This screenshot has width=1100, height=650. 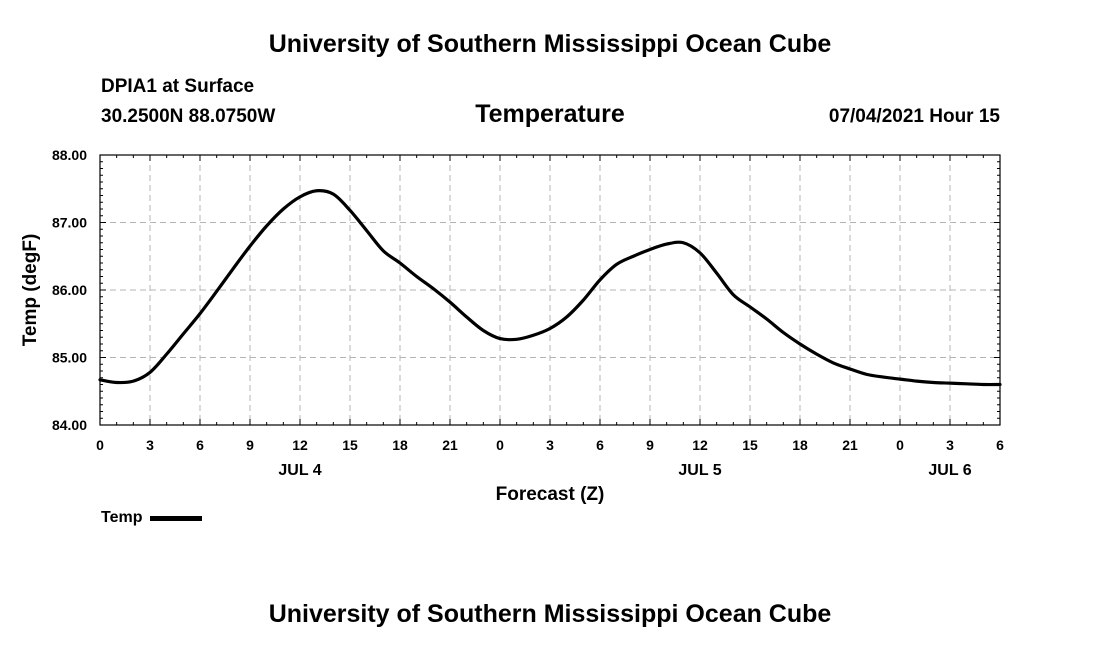 I want to click on legend: Temp, so click(x=152, y=518).